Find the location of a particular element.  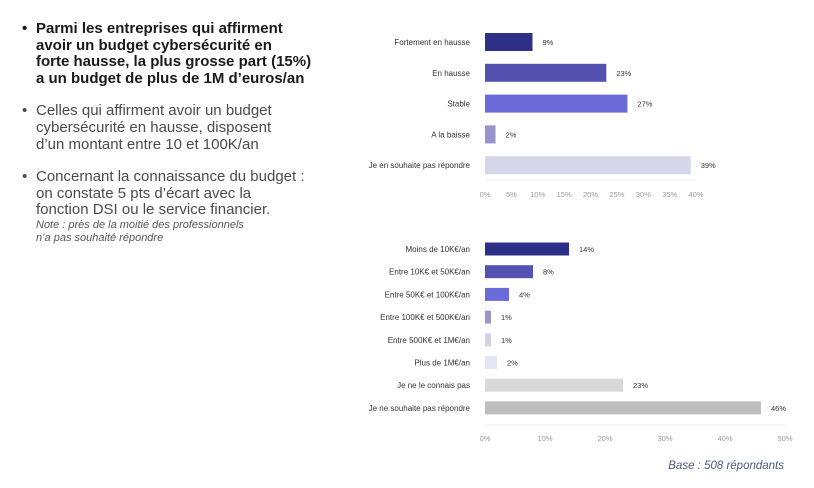

category-label: Moins de 10K€/an is located at coordinates (438, 249).